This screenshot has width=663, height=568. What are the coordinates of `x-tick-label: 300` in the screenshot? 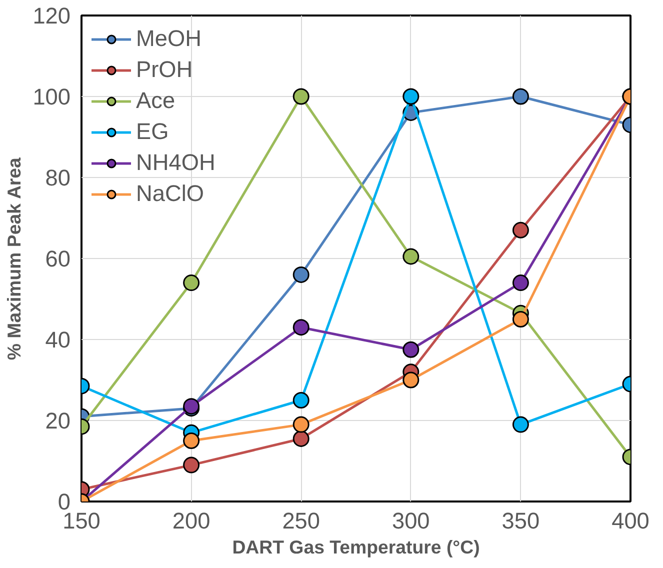 It's located at (411, 521).